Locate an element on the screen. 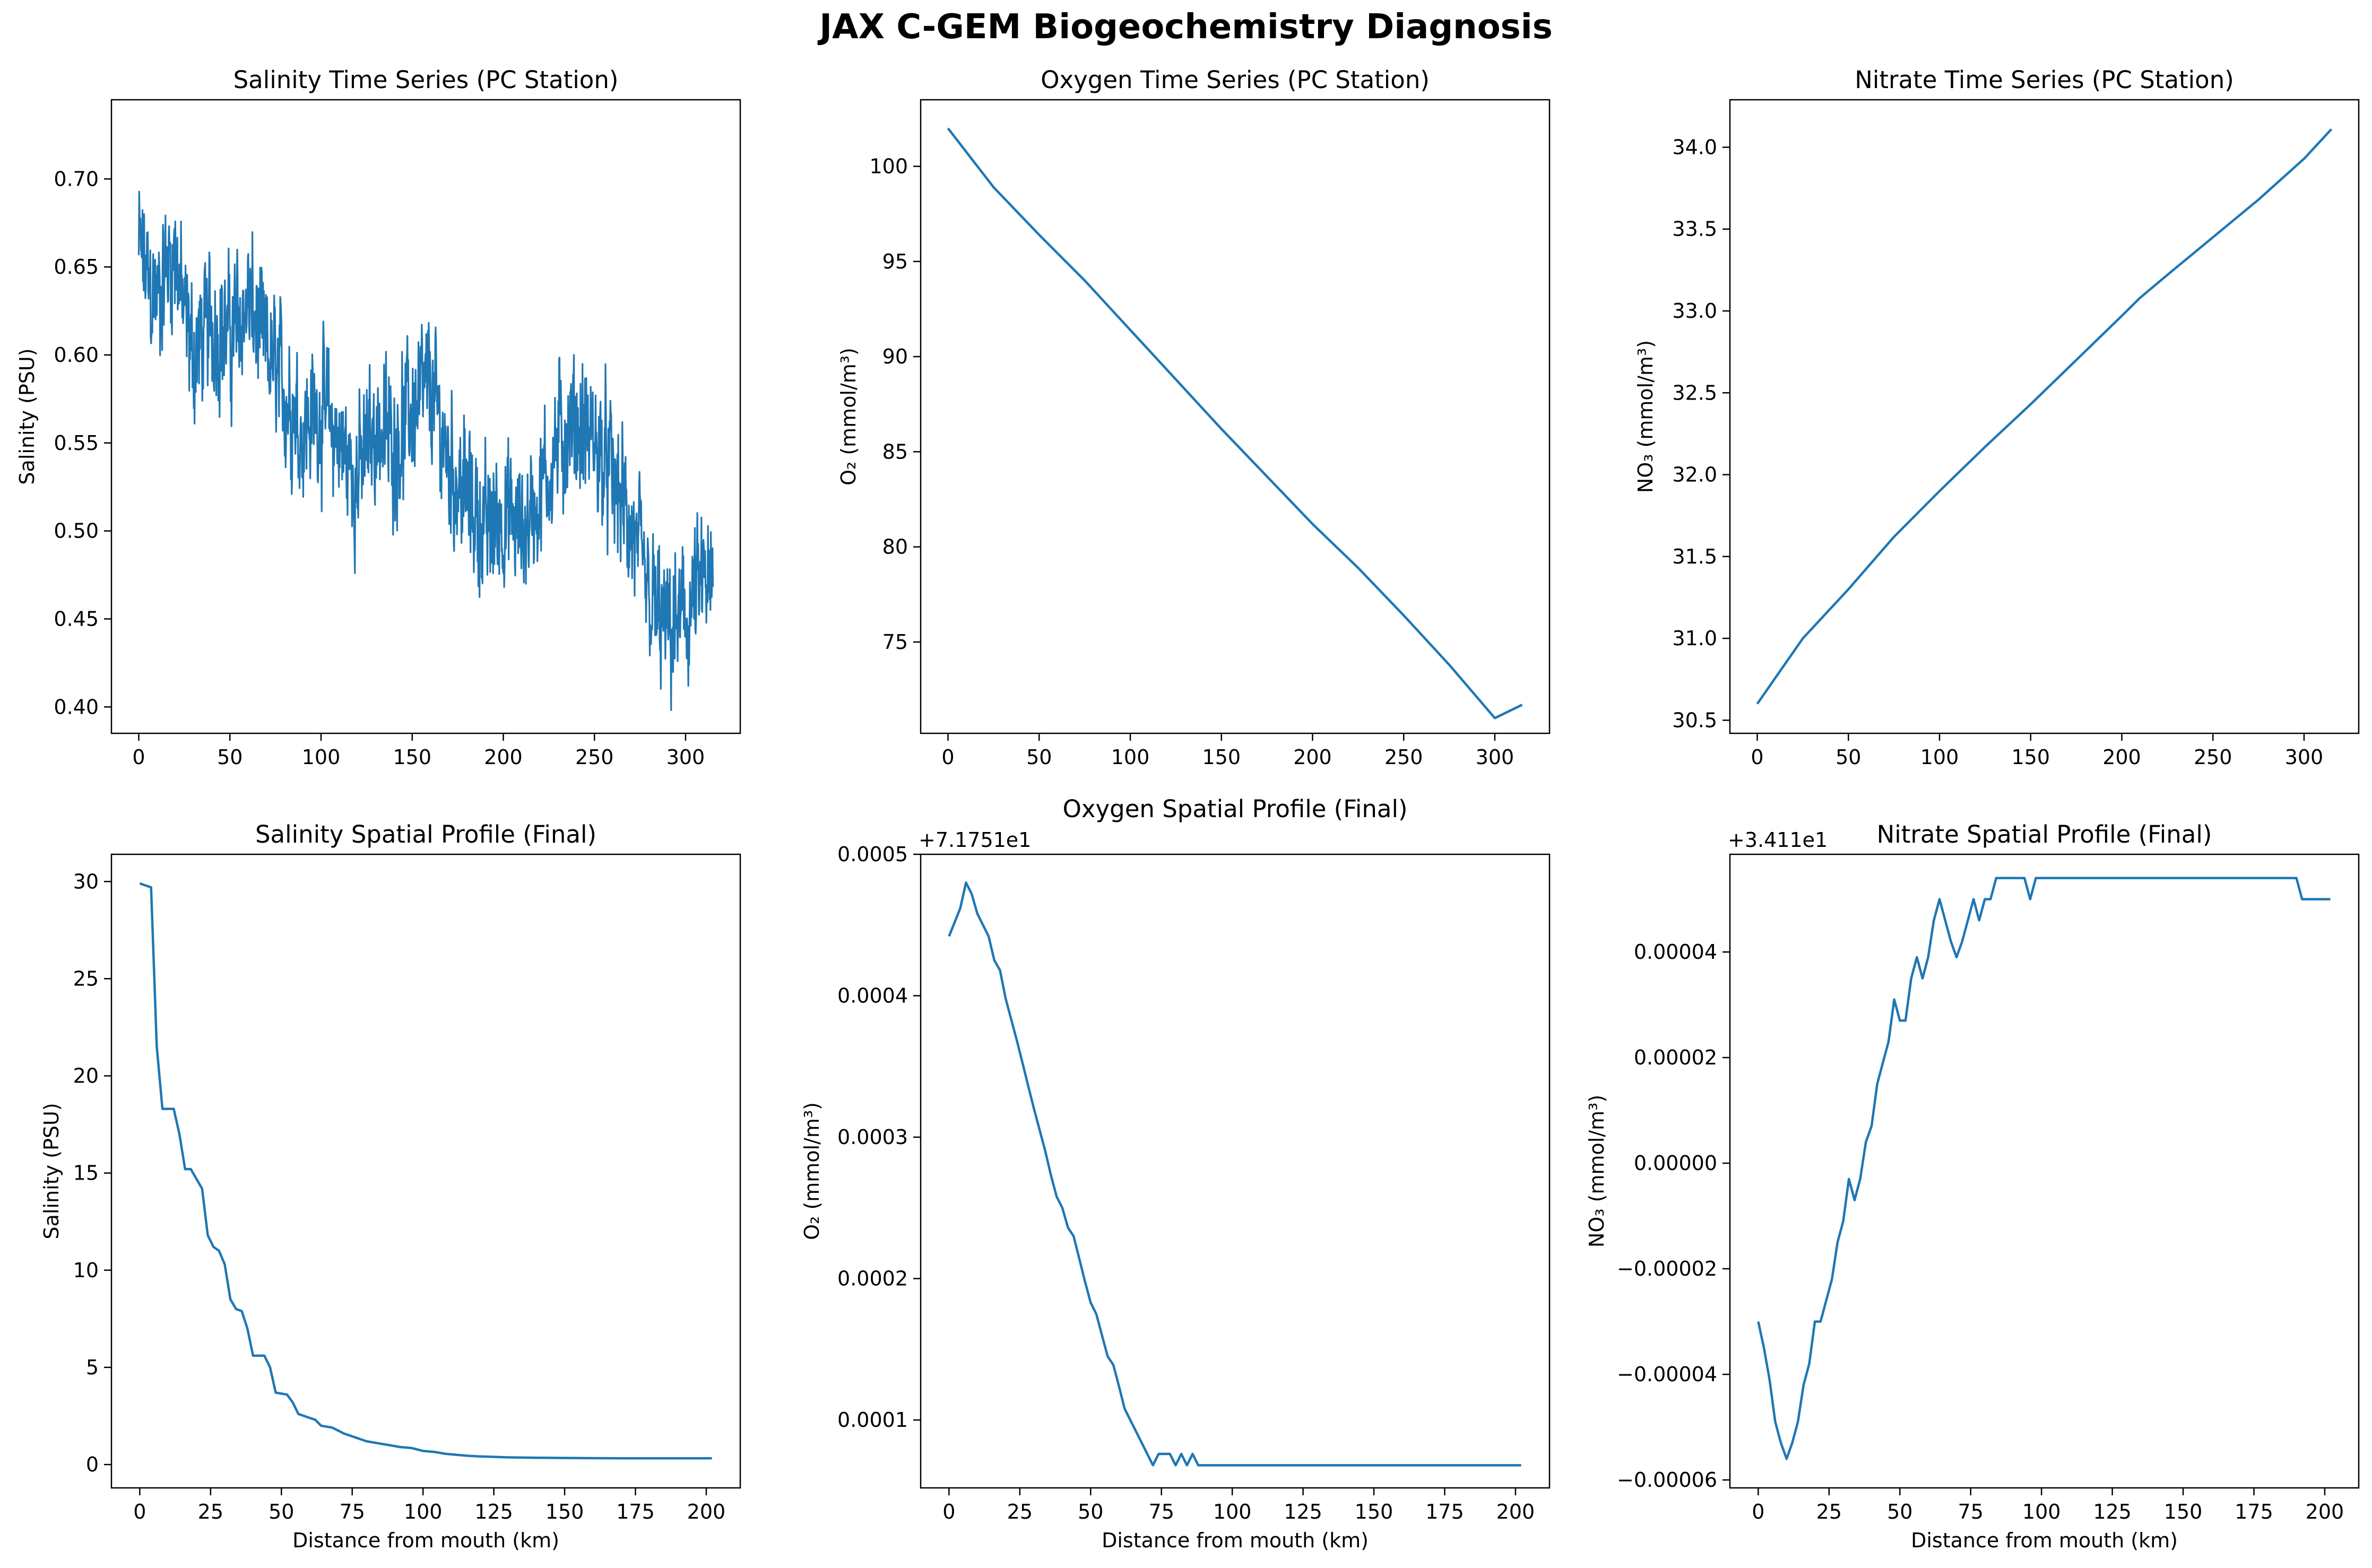 The width and height of the screenshot is (2372, 1568). y-tick-label: 0.0004 is located at coordinates (872, 996).